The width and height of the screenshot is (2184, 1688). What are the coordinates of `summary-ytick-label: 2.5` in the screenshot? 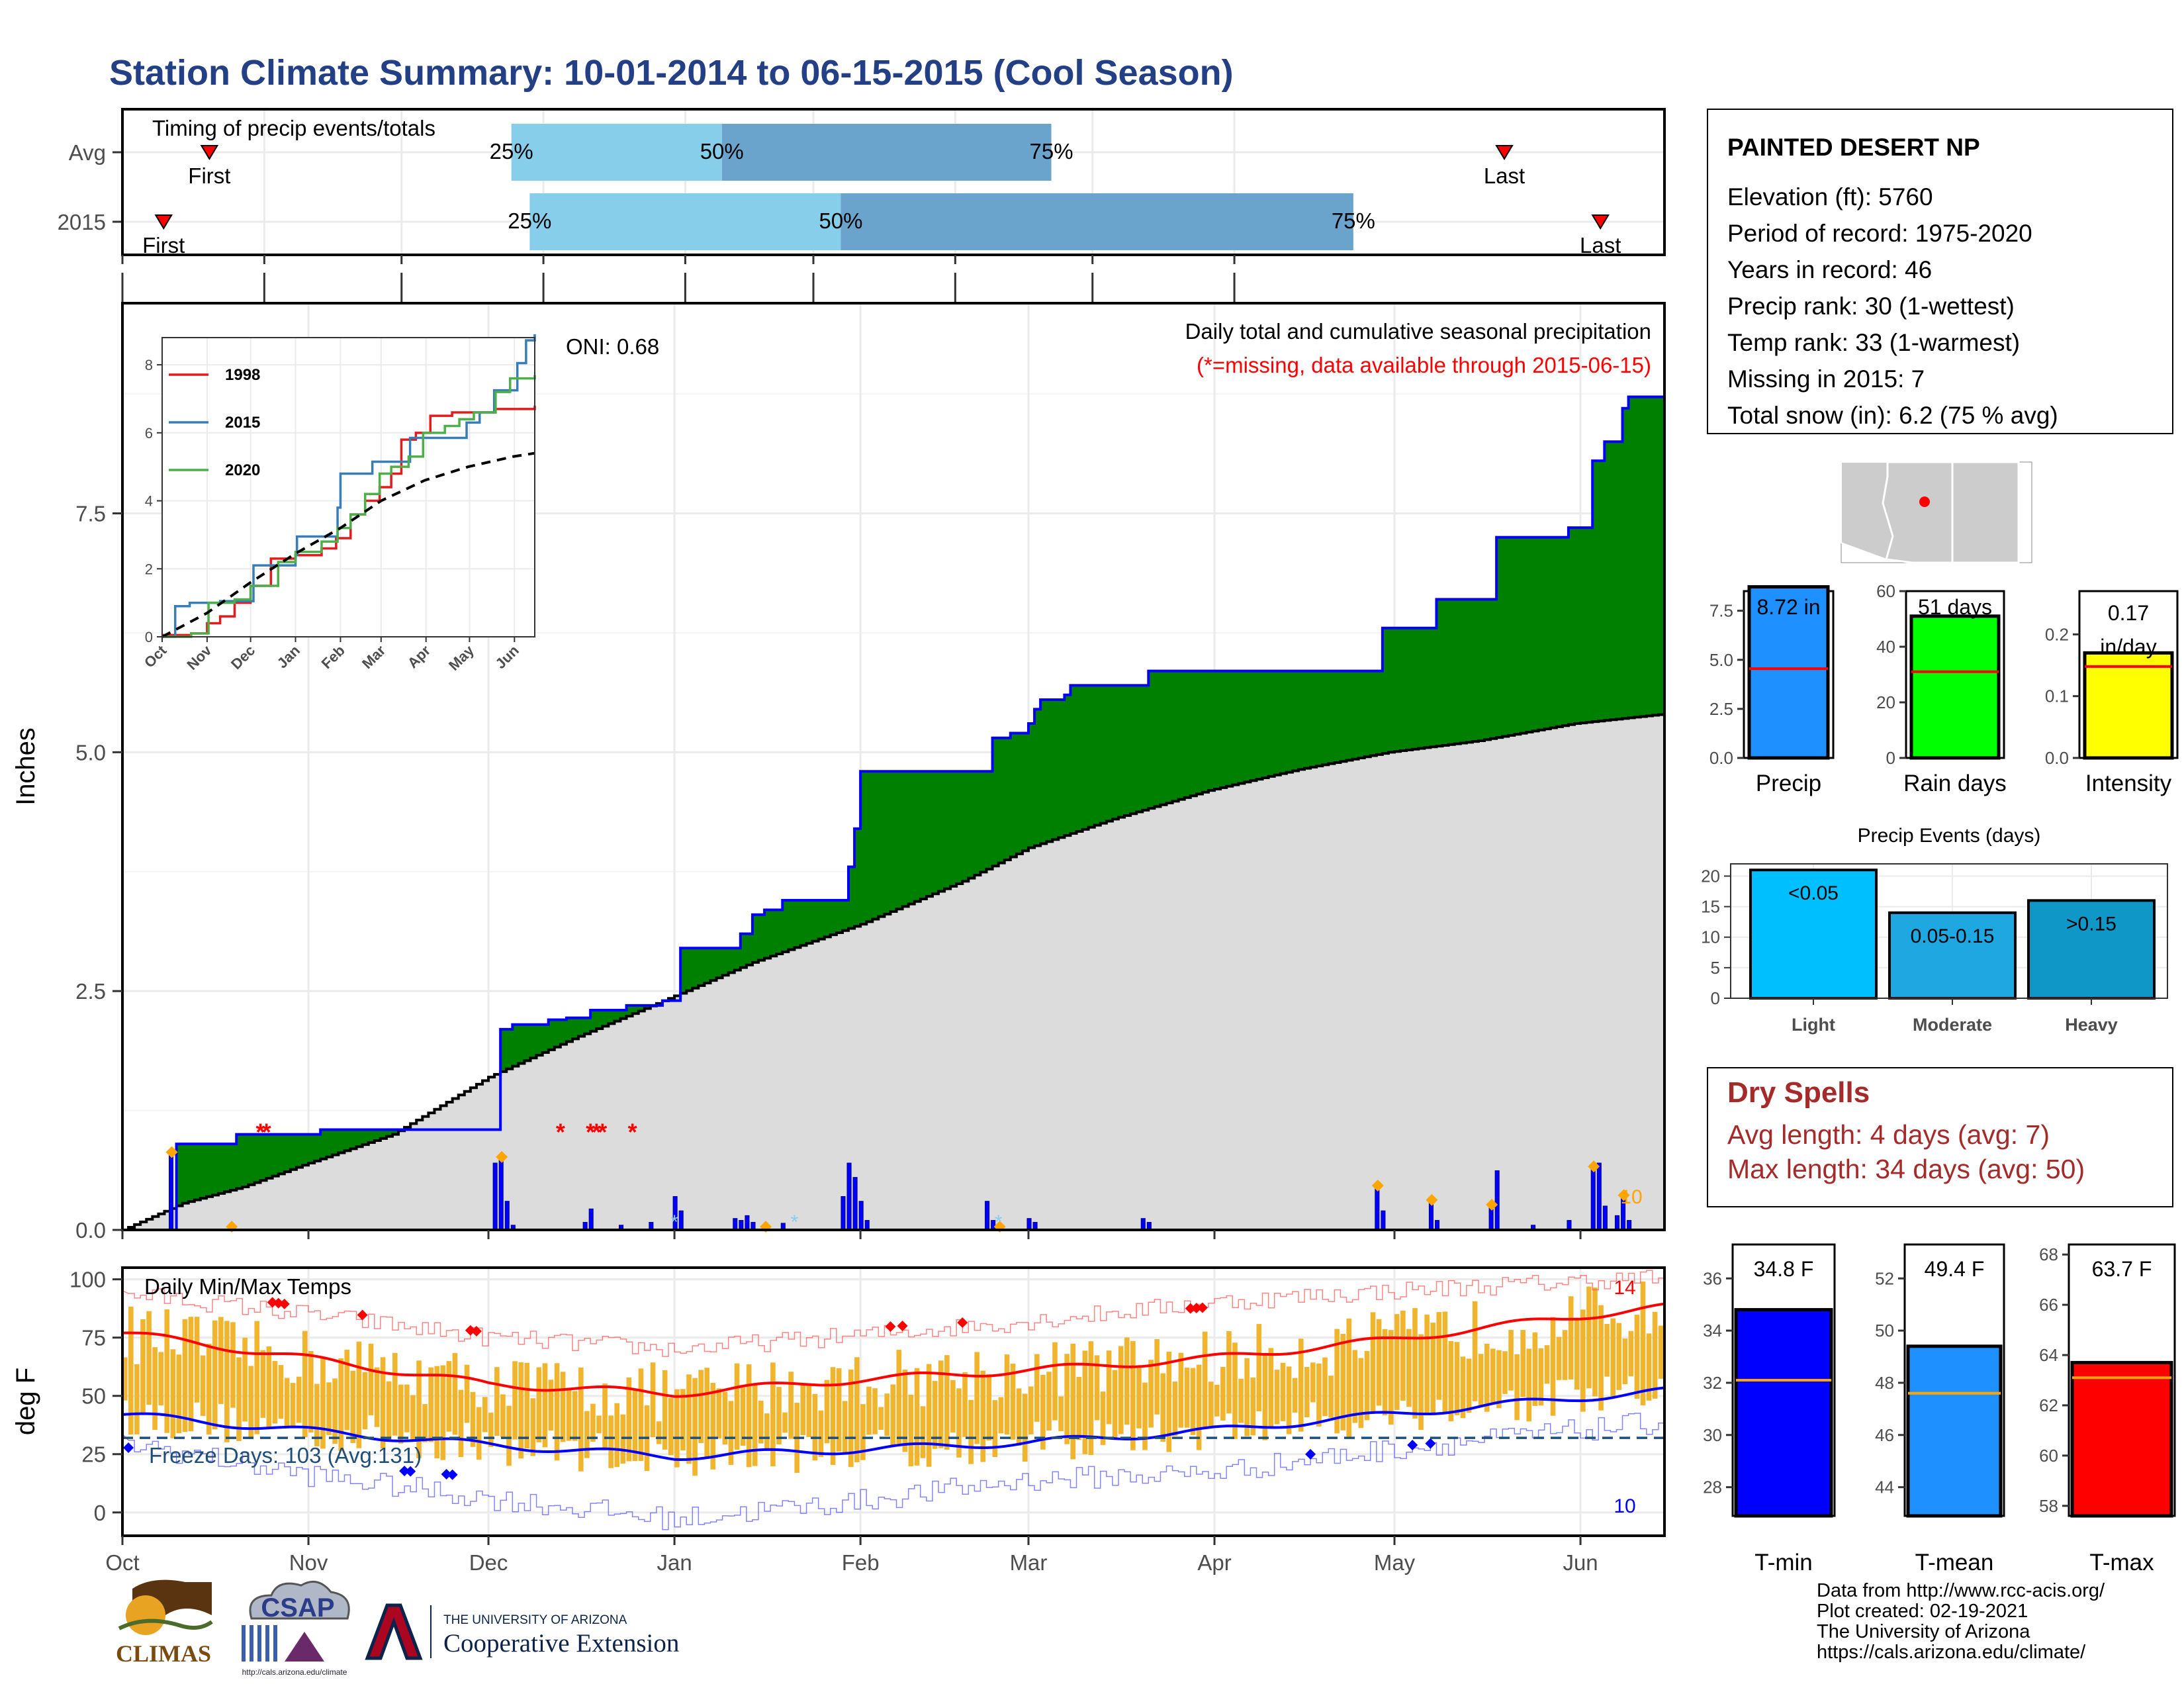 It's located at (1721, 709).